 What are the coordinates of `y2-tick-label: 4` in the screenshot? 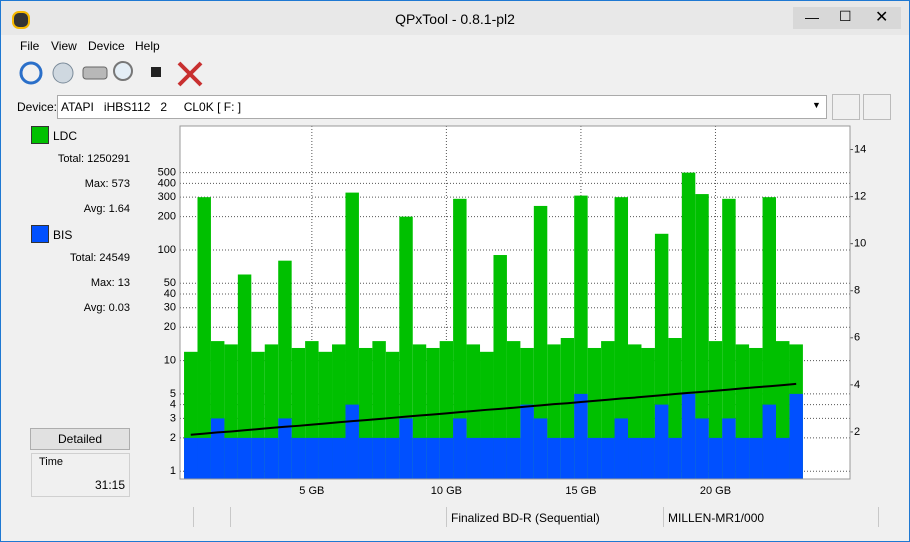 It's located at (857, 385).